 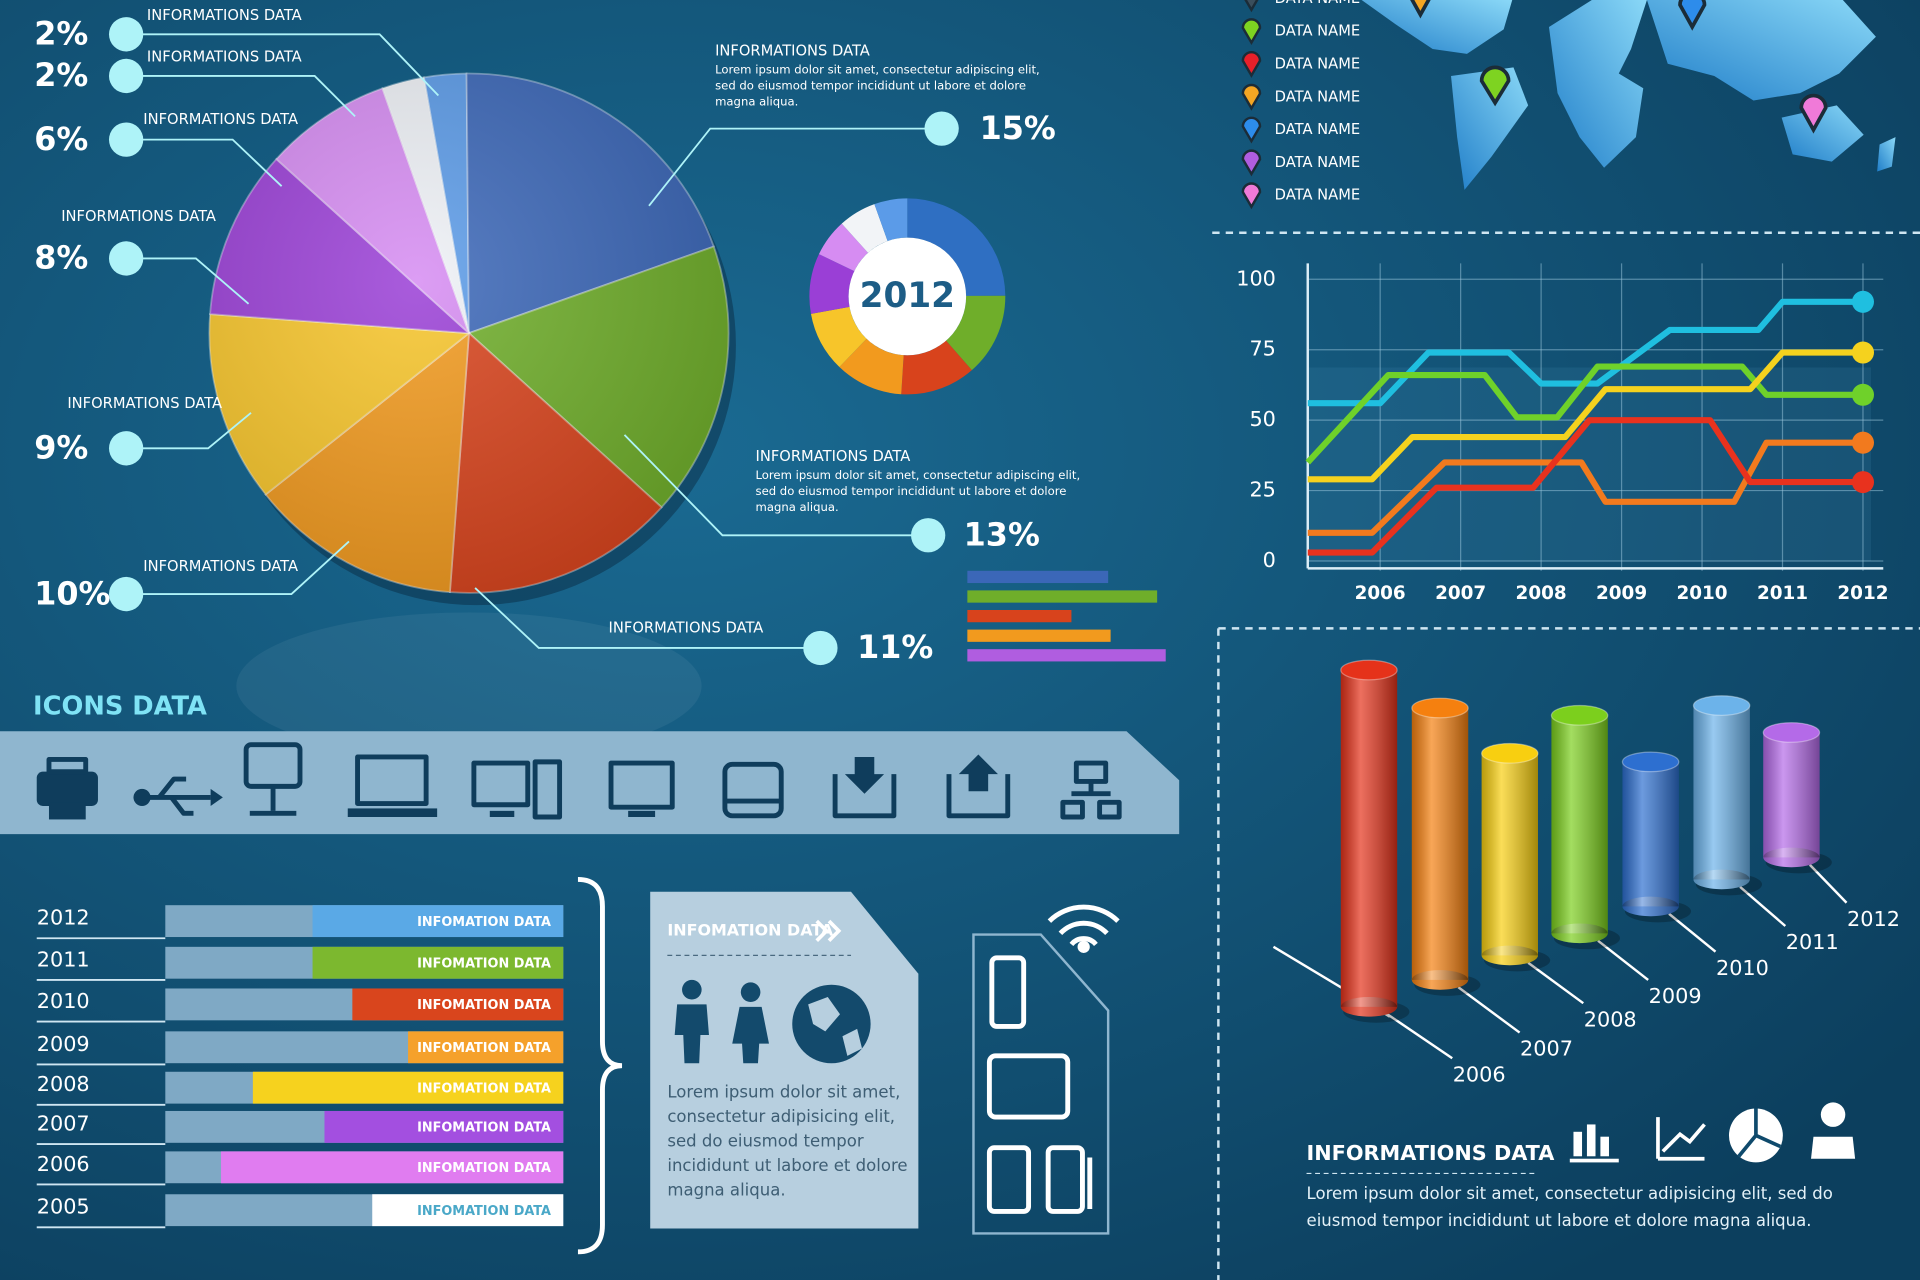 I want to click on brace, so click(x=600, y=1066).